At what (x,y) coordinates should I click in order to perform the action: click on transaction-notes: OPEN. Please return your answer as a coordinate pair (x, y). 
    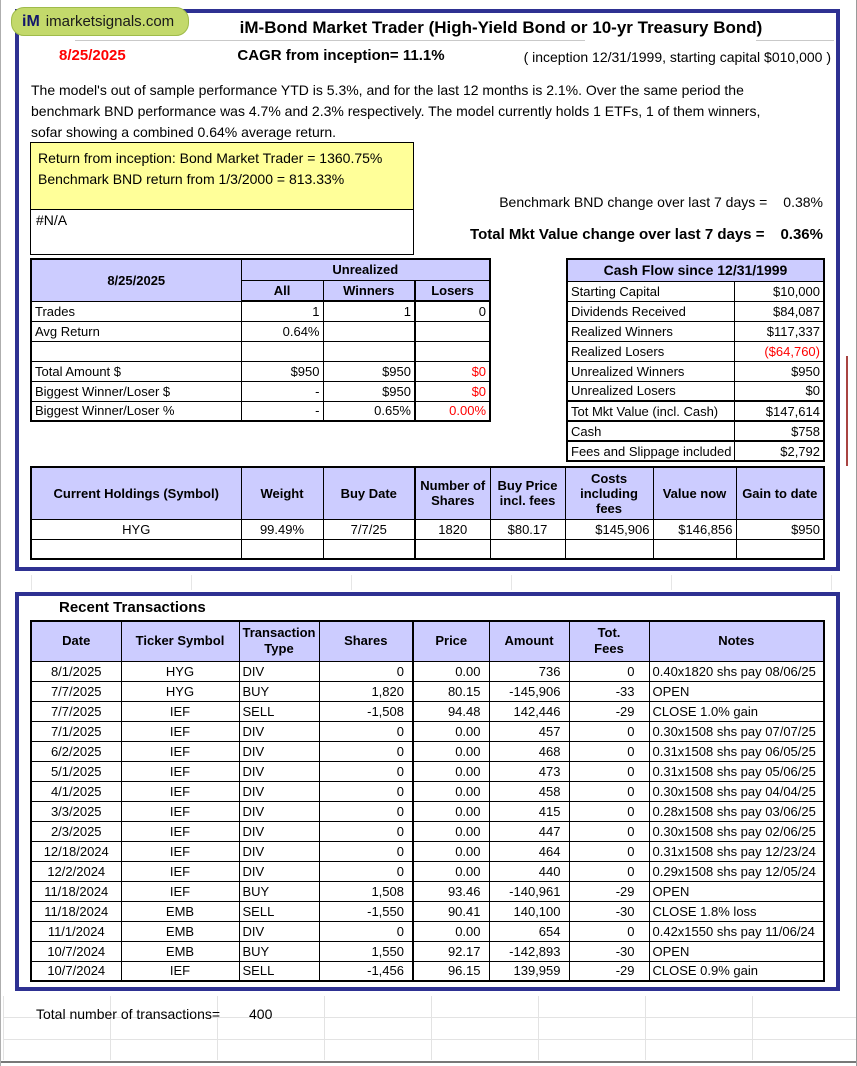
    Looking at the image, I should click on (736, 951).